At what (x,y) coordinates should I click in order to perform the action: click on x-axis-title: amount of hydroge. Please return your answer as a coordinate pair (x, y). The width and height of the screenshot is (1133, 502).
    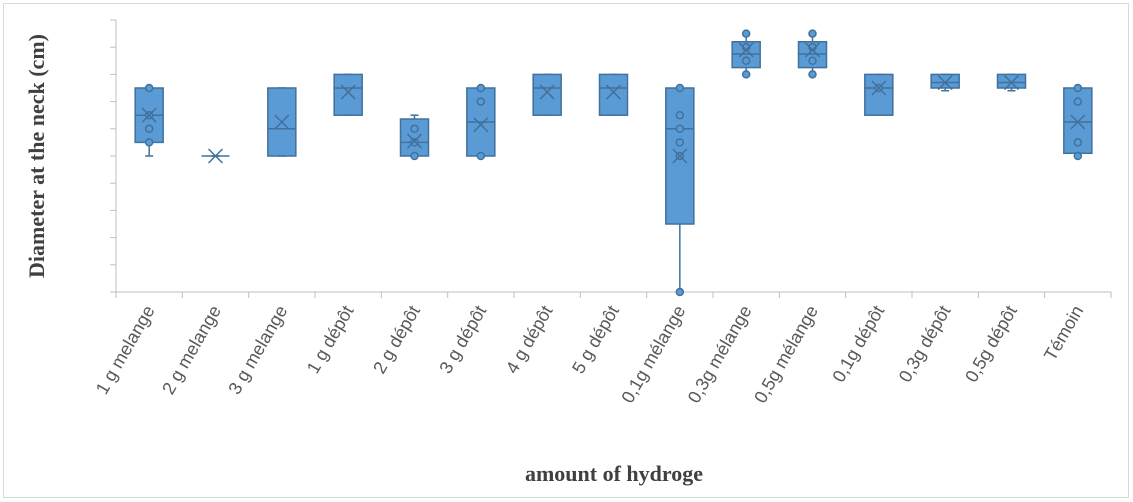
    Looking at the image, I should click on (614, 473).